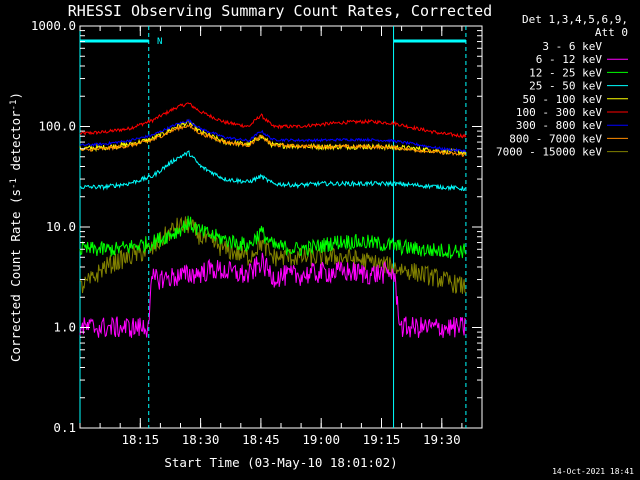 This screenshot has width=640, height=480. I want to click on series-line-12-25-keV, so click(273, 237).